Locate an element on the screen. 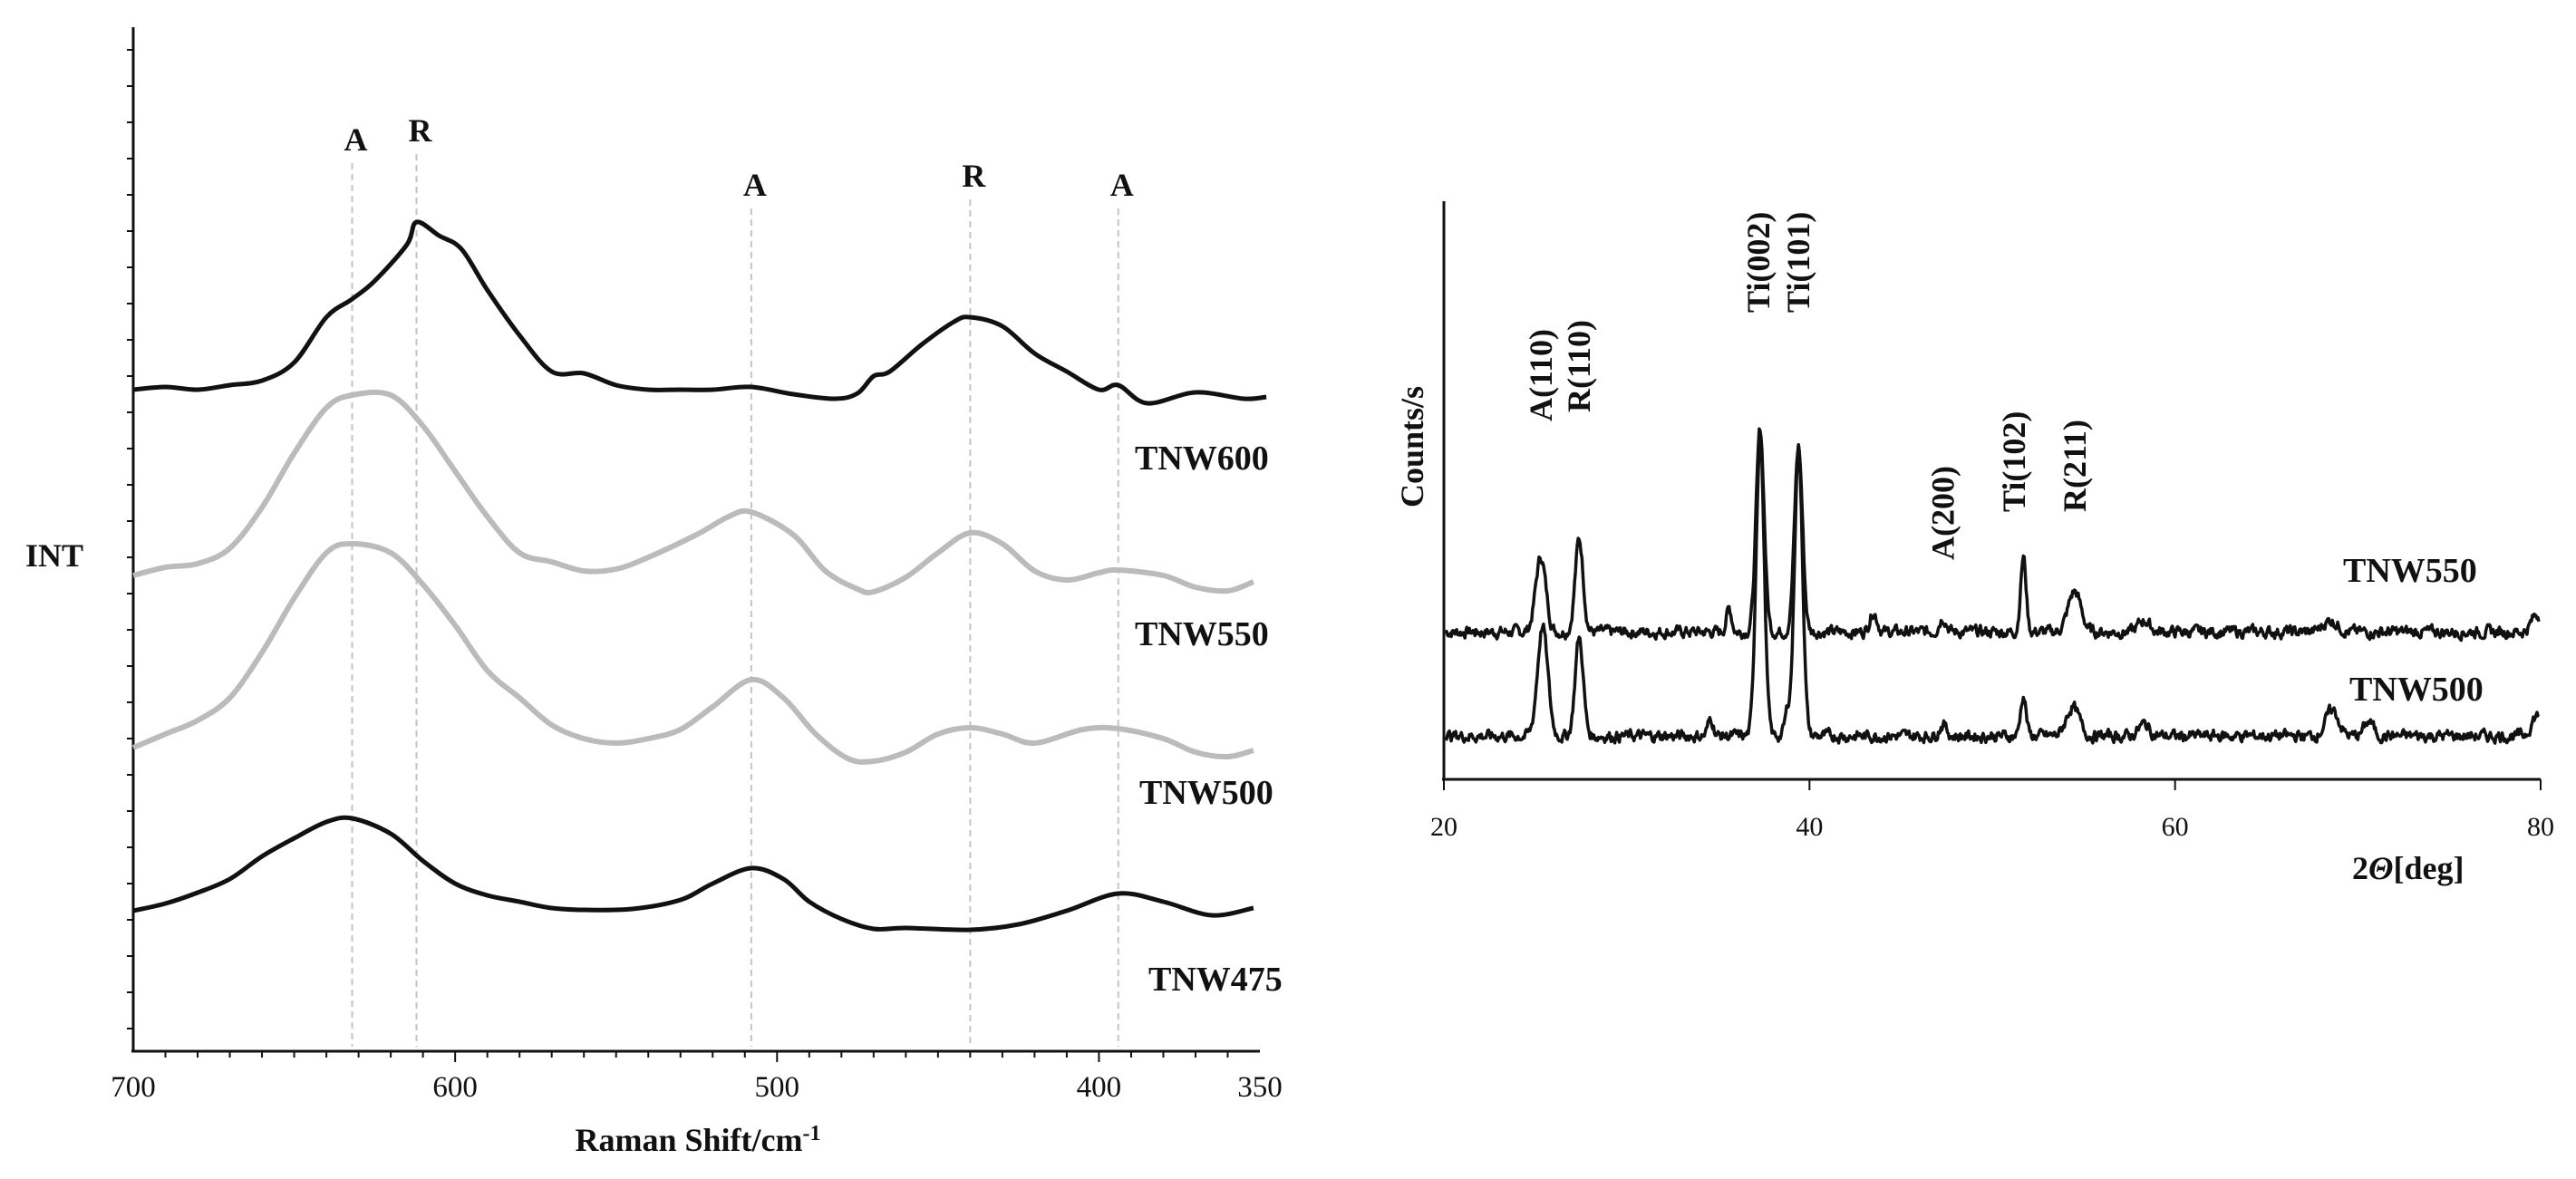 The image size is (2576, 1179). raman-x-tick-label: 500 is located at coordinates (777, 1087).